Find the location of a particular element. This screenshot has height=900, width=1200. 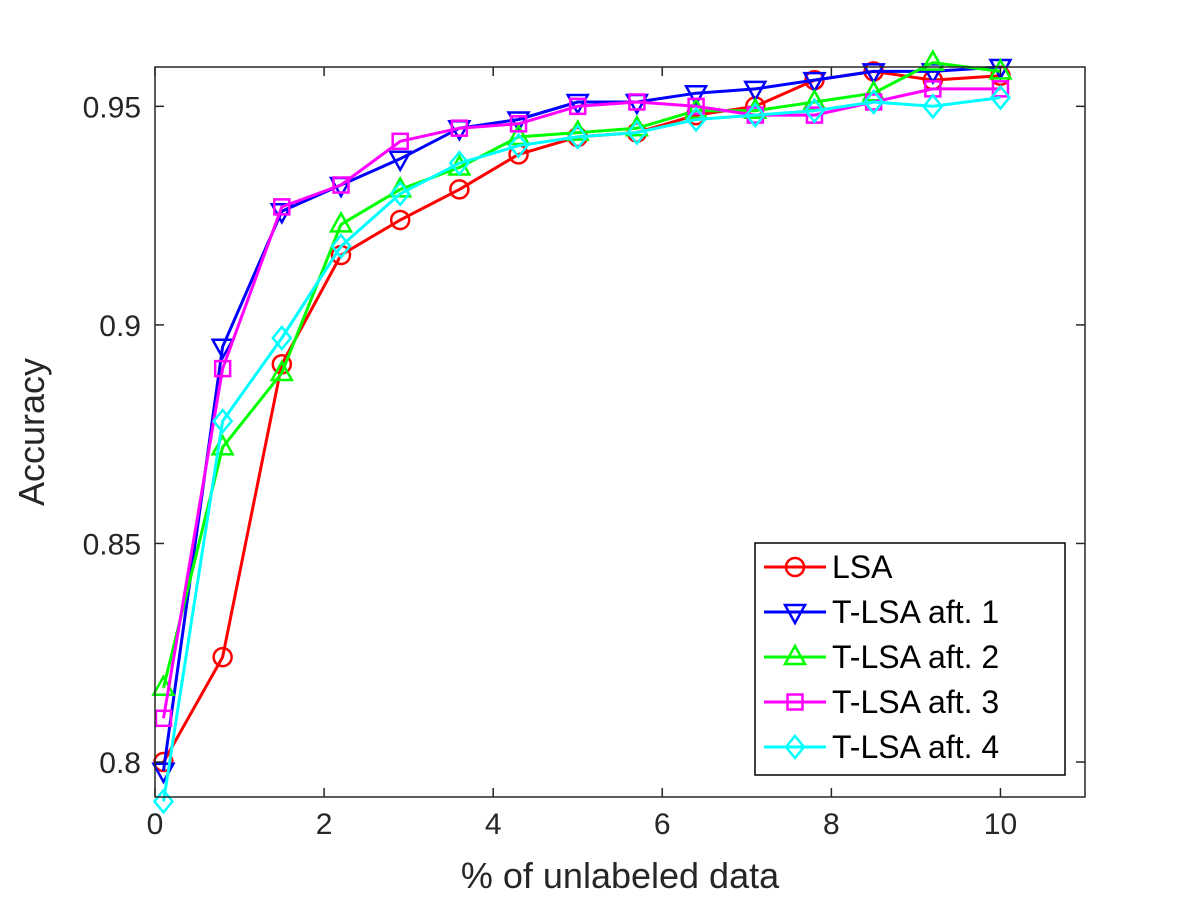

legend-item: T-LSA aft. 2 is located at coordinates (881, 657).